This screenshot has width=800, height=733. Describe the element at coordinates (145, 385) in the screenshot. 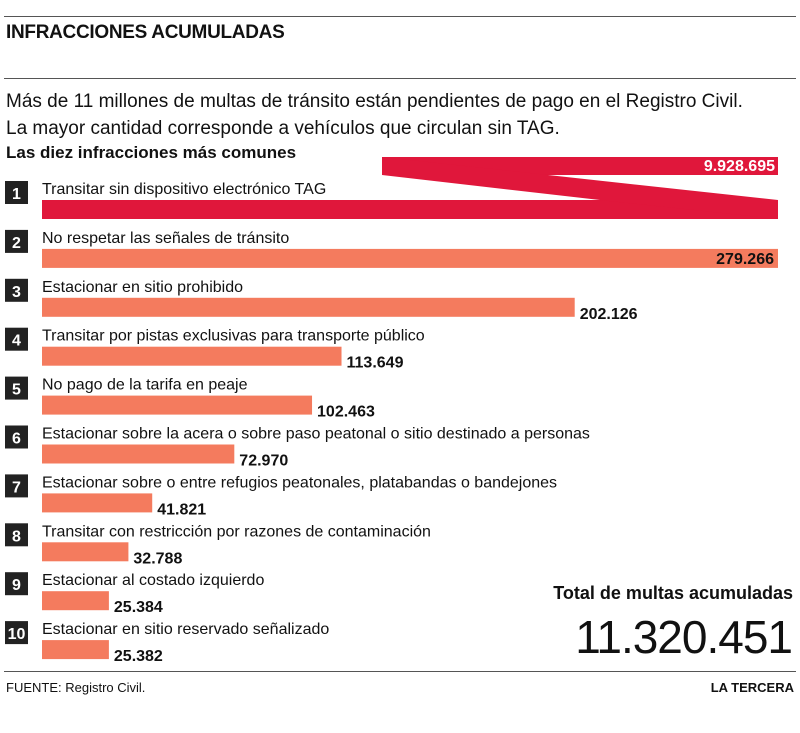

I see `category-label: No pago de la tarifa en peaje` at that location.